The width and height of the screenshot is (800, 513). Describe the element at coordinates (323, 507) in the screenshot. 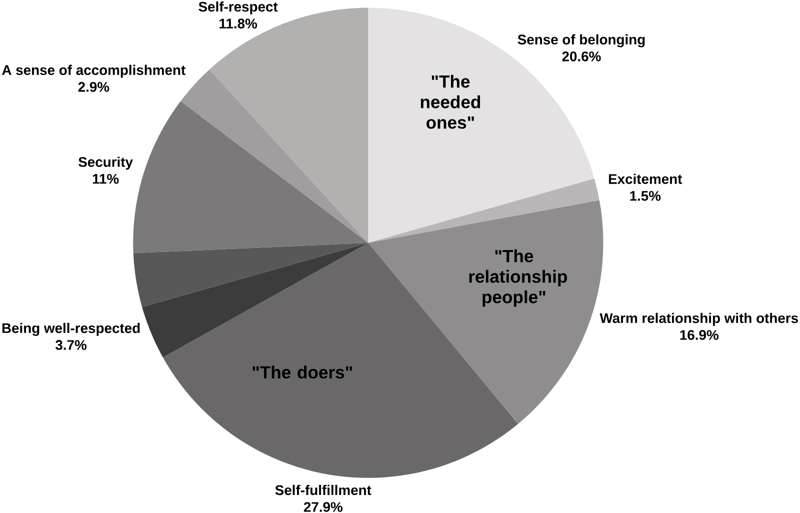

I see `data-label: 27.9%` at that location.